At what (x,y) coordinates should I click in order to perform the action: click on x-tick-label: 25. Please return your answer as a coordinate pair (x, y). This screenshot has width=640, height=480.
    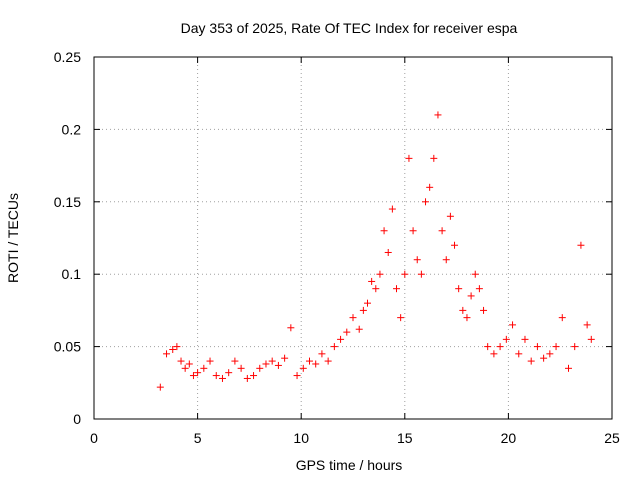
    Looking at the image, I should click on (612, 438).